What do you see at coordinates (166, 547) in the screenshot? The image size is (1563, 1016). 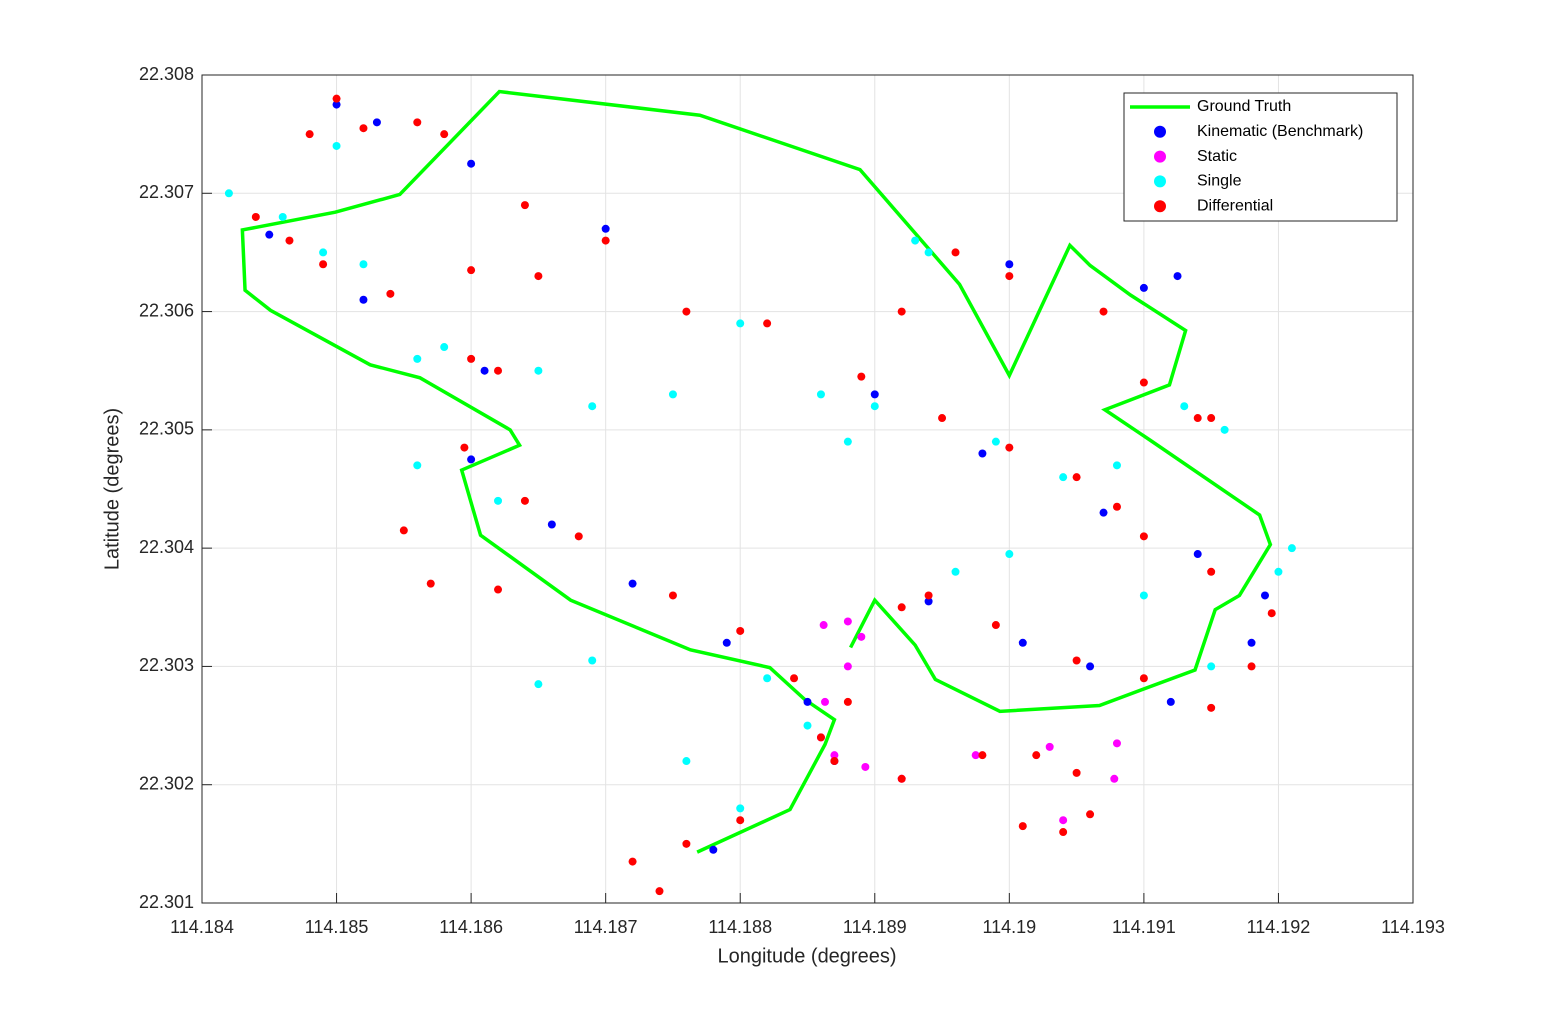 I see `y-tick-label: 22.304` at bounding box center [166, 547].